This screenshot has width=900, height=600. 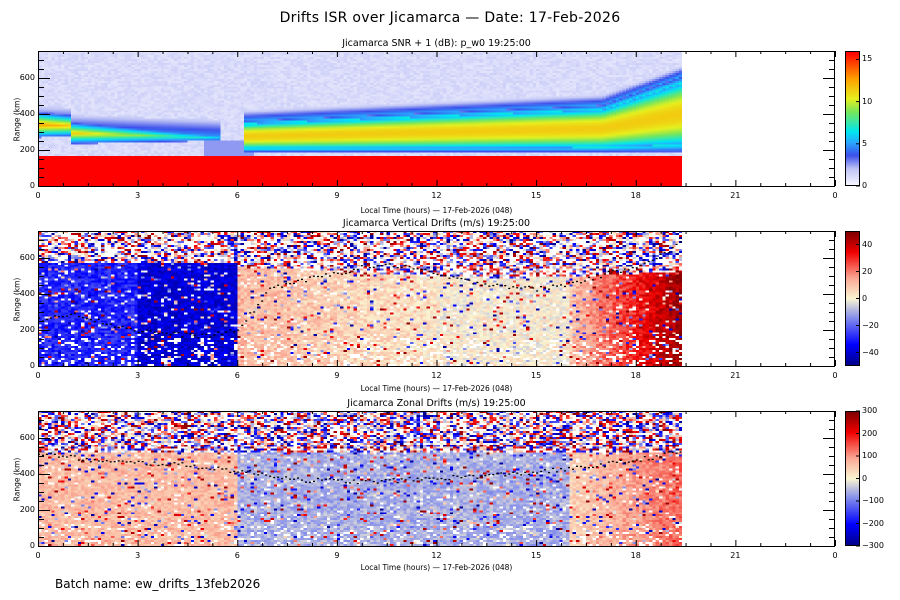 What do you see at coordinates (870, 352) in the screenshot?
I see `colorbar-tick-label: −40` at bounding box center [870, 352].